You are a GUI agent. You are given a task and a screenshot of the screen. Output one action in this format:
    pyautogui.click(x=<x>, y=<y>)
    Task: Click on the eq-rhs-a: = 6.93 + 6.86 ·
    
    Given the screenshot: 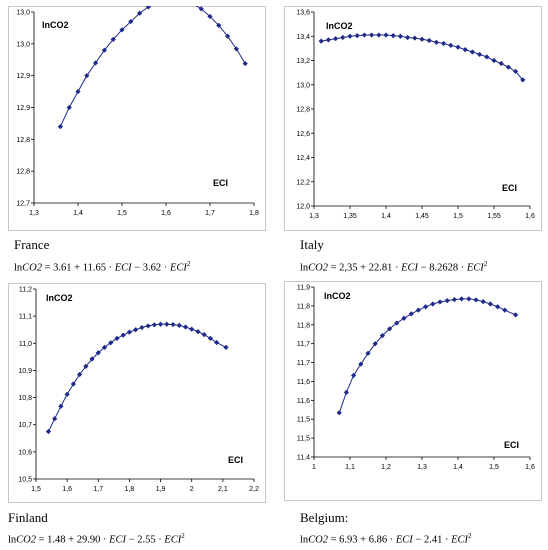 What is the action you would take?
    pyautogui.click(x=362, y=540)
    